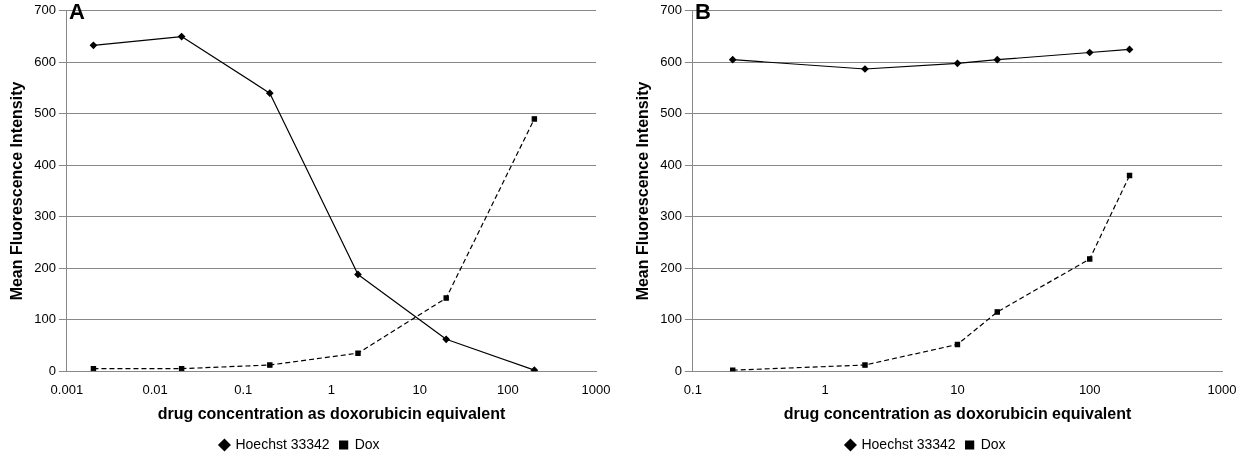 This screenshot has height=462, width=1253. Describe the element at coordinates (67, 389) in the screenshot. I see `x-tick-label: 0.001` at that location.